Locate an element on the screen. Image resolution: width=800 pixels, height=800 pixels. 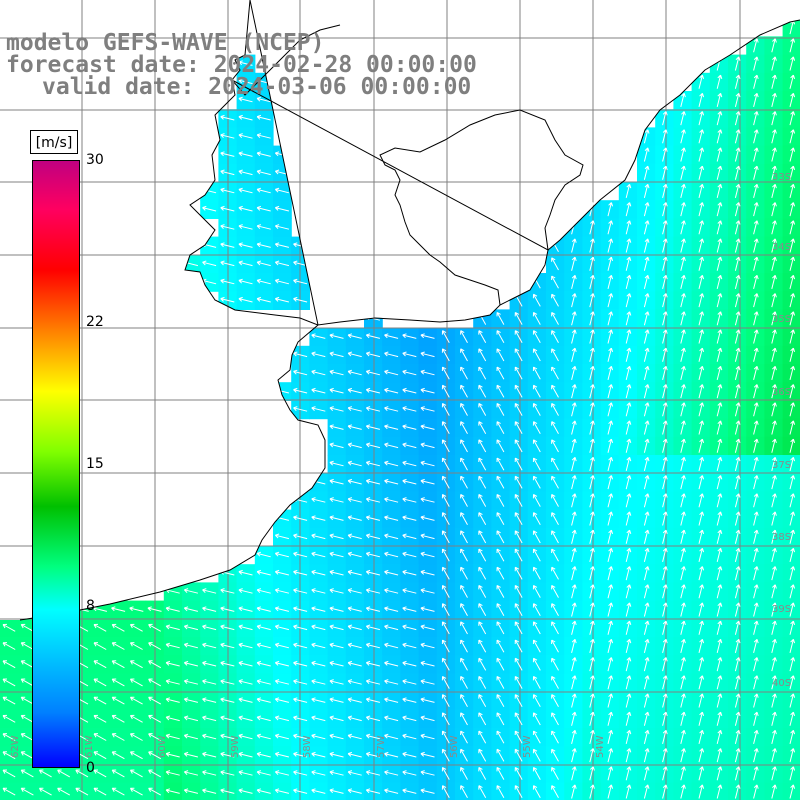
lon-label: 60W is located at coordinates (162, 746).